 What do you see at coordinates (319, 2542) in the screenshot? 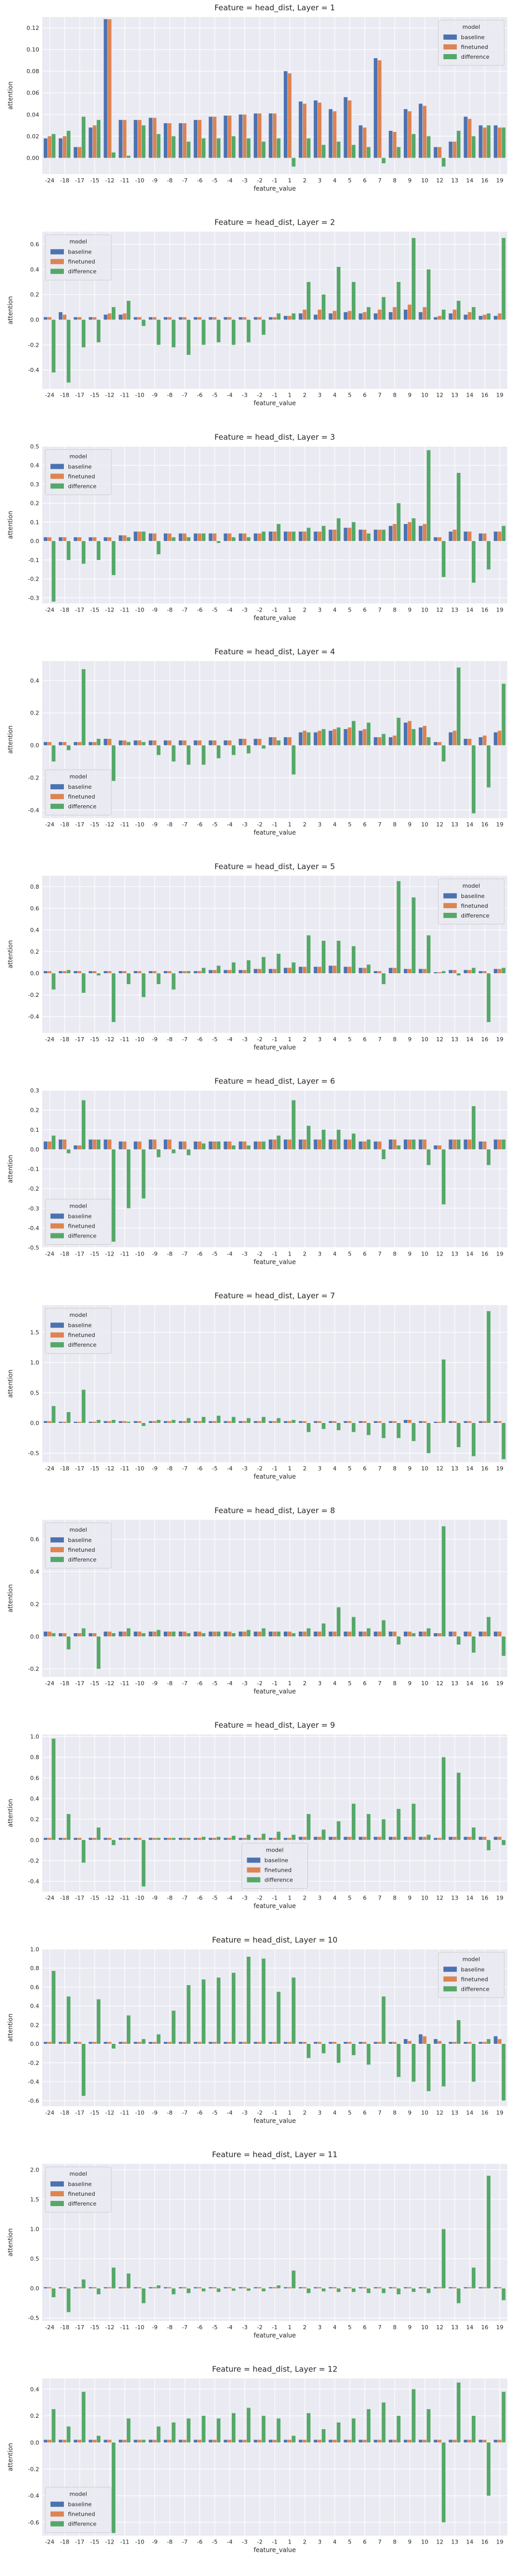
I see `x-tick-label: 3` at bounding box center [319, 2542].